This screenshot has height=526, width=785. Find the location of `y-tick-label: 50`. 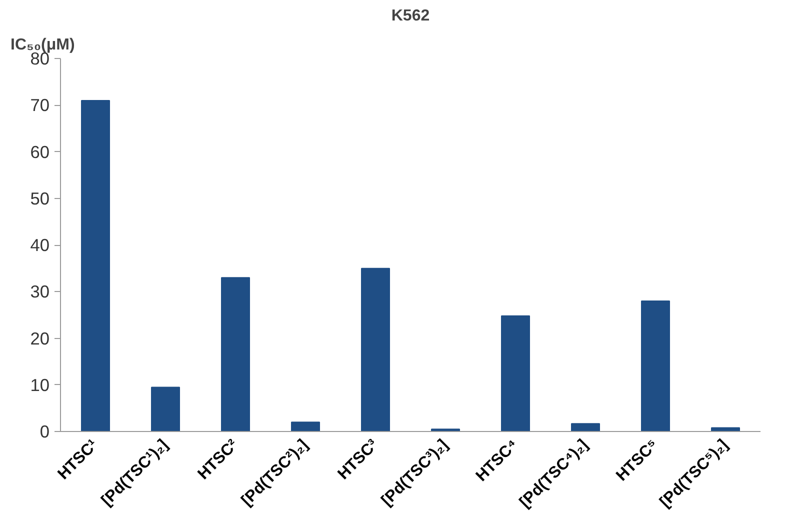

y-tick-label: 50 is located at coordinates (40, 198).